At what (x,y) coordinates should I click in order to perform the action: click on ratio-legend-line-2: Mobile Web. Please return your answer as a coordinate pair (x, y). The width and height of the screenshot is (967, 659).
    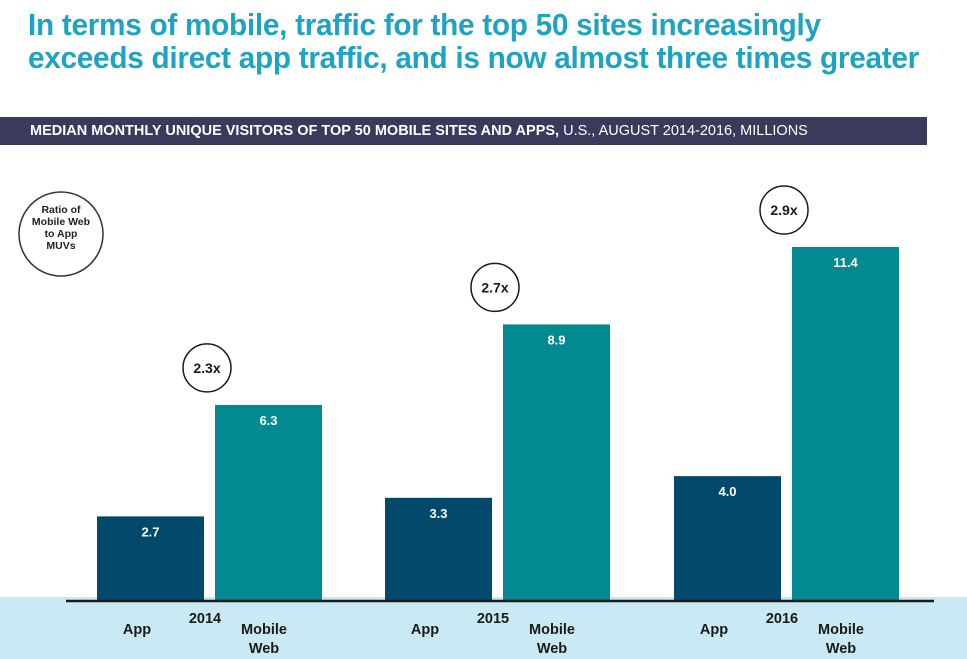
    Looking at the image, I should click on (61, 222).